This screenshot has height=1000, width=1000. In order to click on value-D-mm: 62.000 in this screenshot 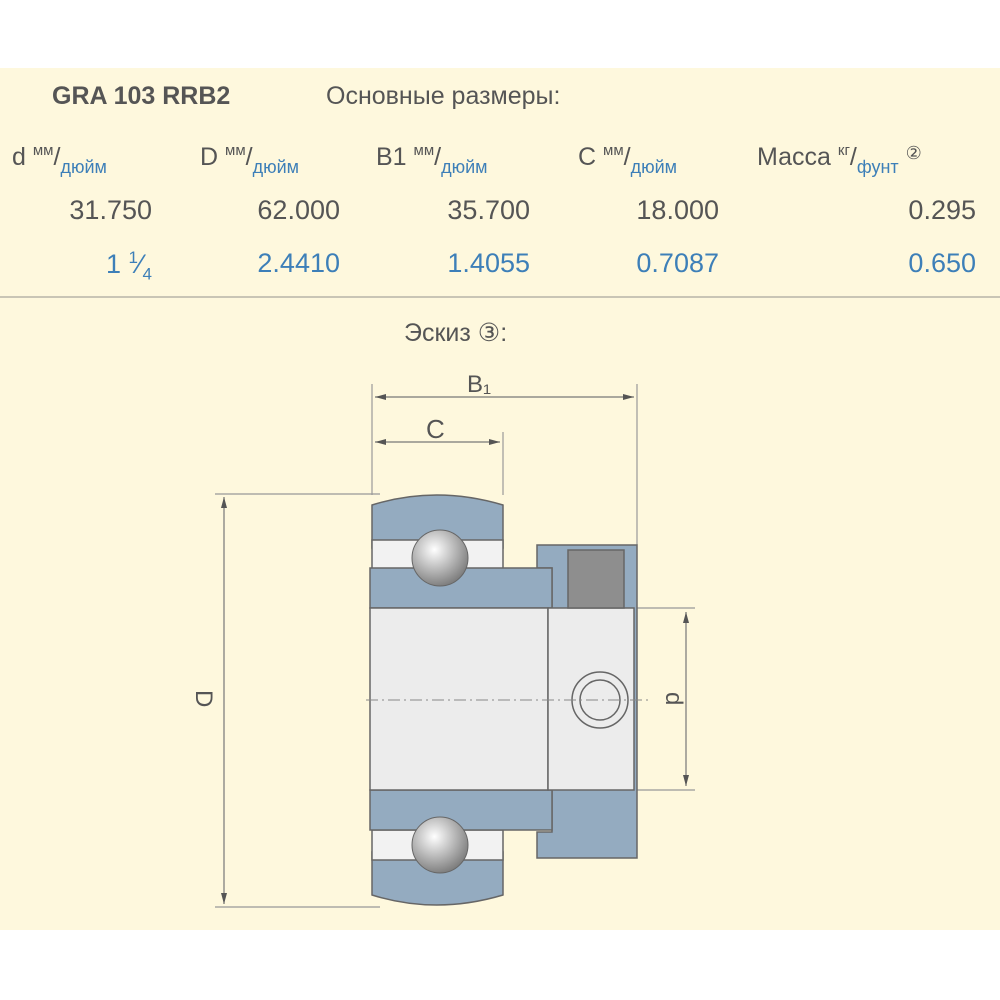, I will do `click(298, 210)`.